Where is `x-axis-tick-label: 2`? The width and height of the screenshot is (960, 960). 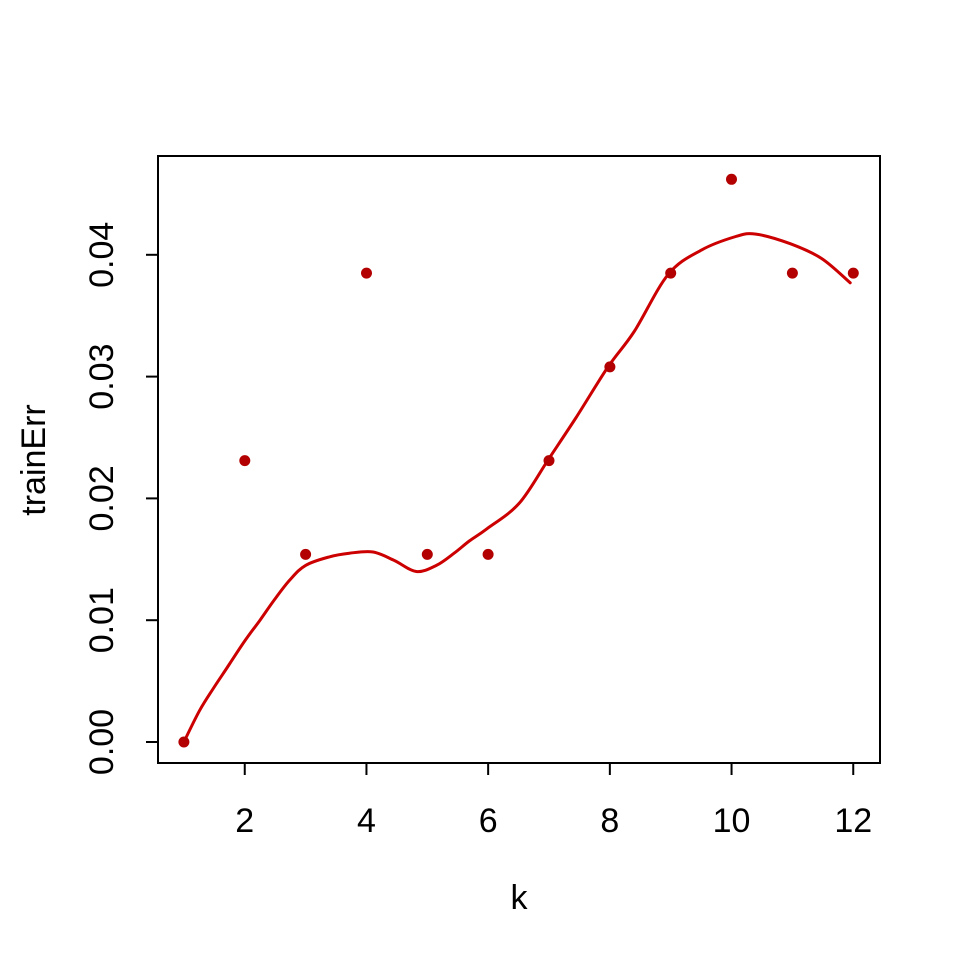 x-axis-tick-label: 2 is located at coordinates (244, 821).